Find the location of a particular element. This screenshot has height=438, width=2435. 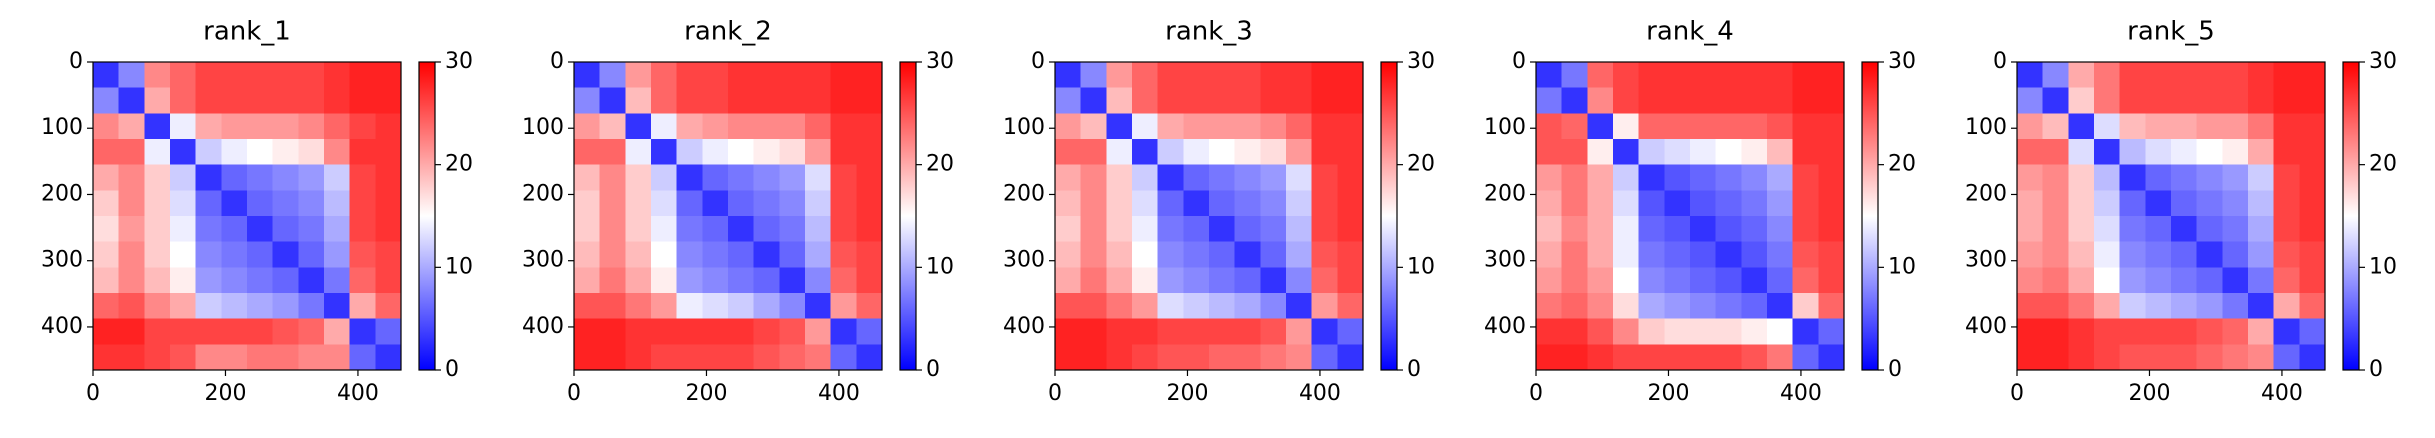

y-tick-label: 0 is located at coordinates (76, 61).